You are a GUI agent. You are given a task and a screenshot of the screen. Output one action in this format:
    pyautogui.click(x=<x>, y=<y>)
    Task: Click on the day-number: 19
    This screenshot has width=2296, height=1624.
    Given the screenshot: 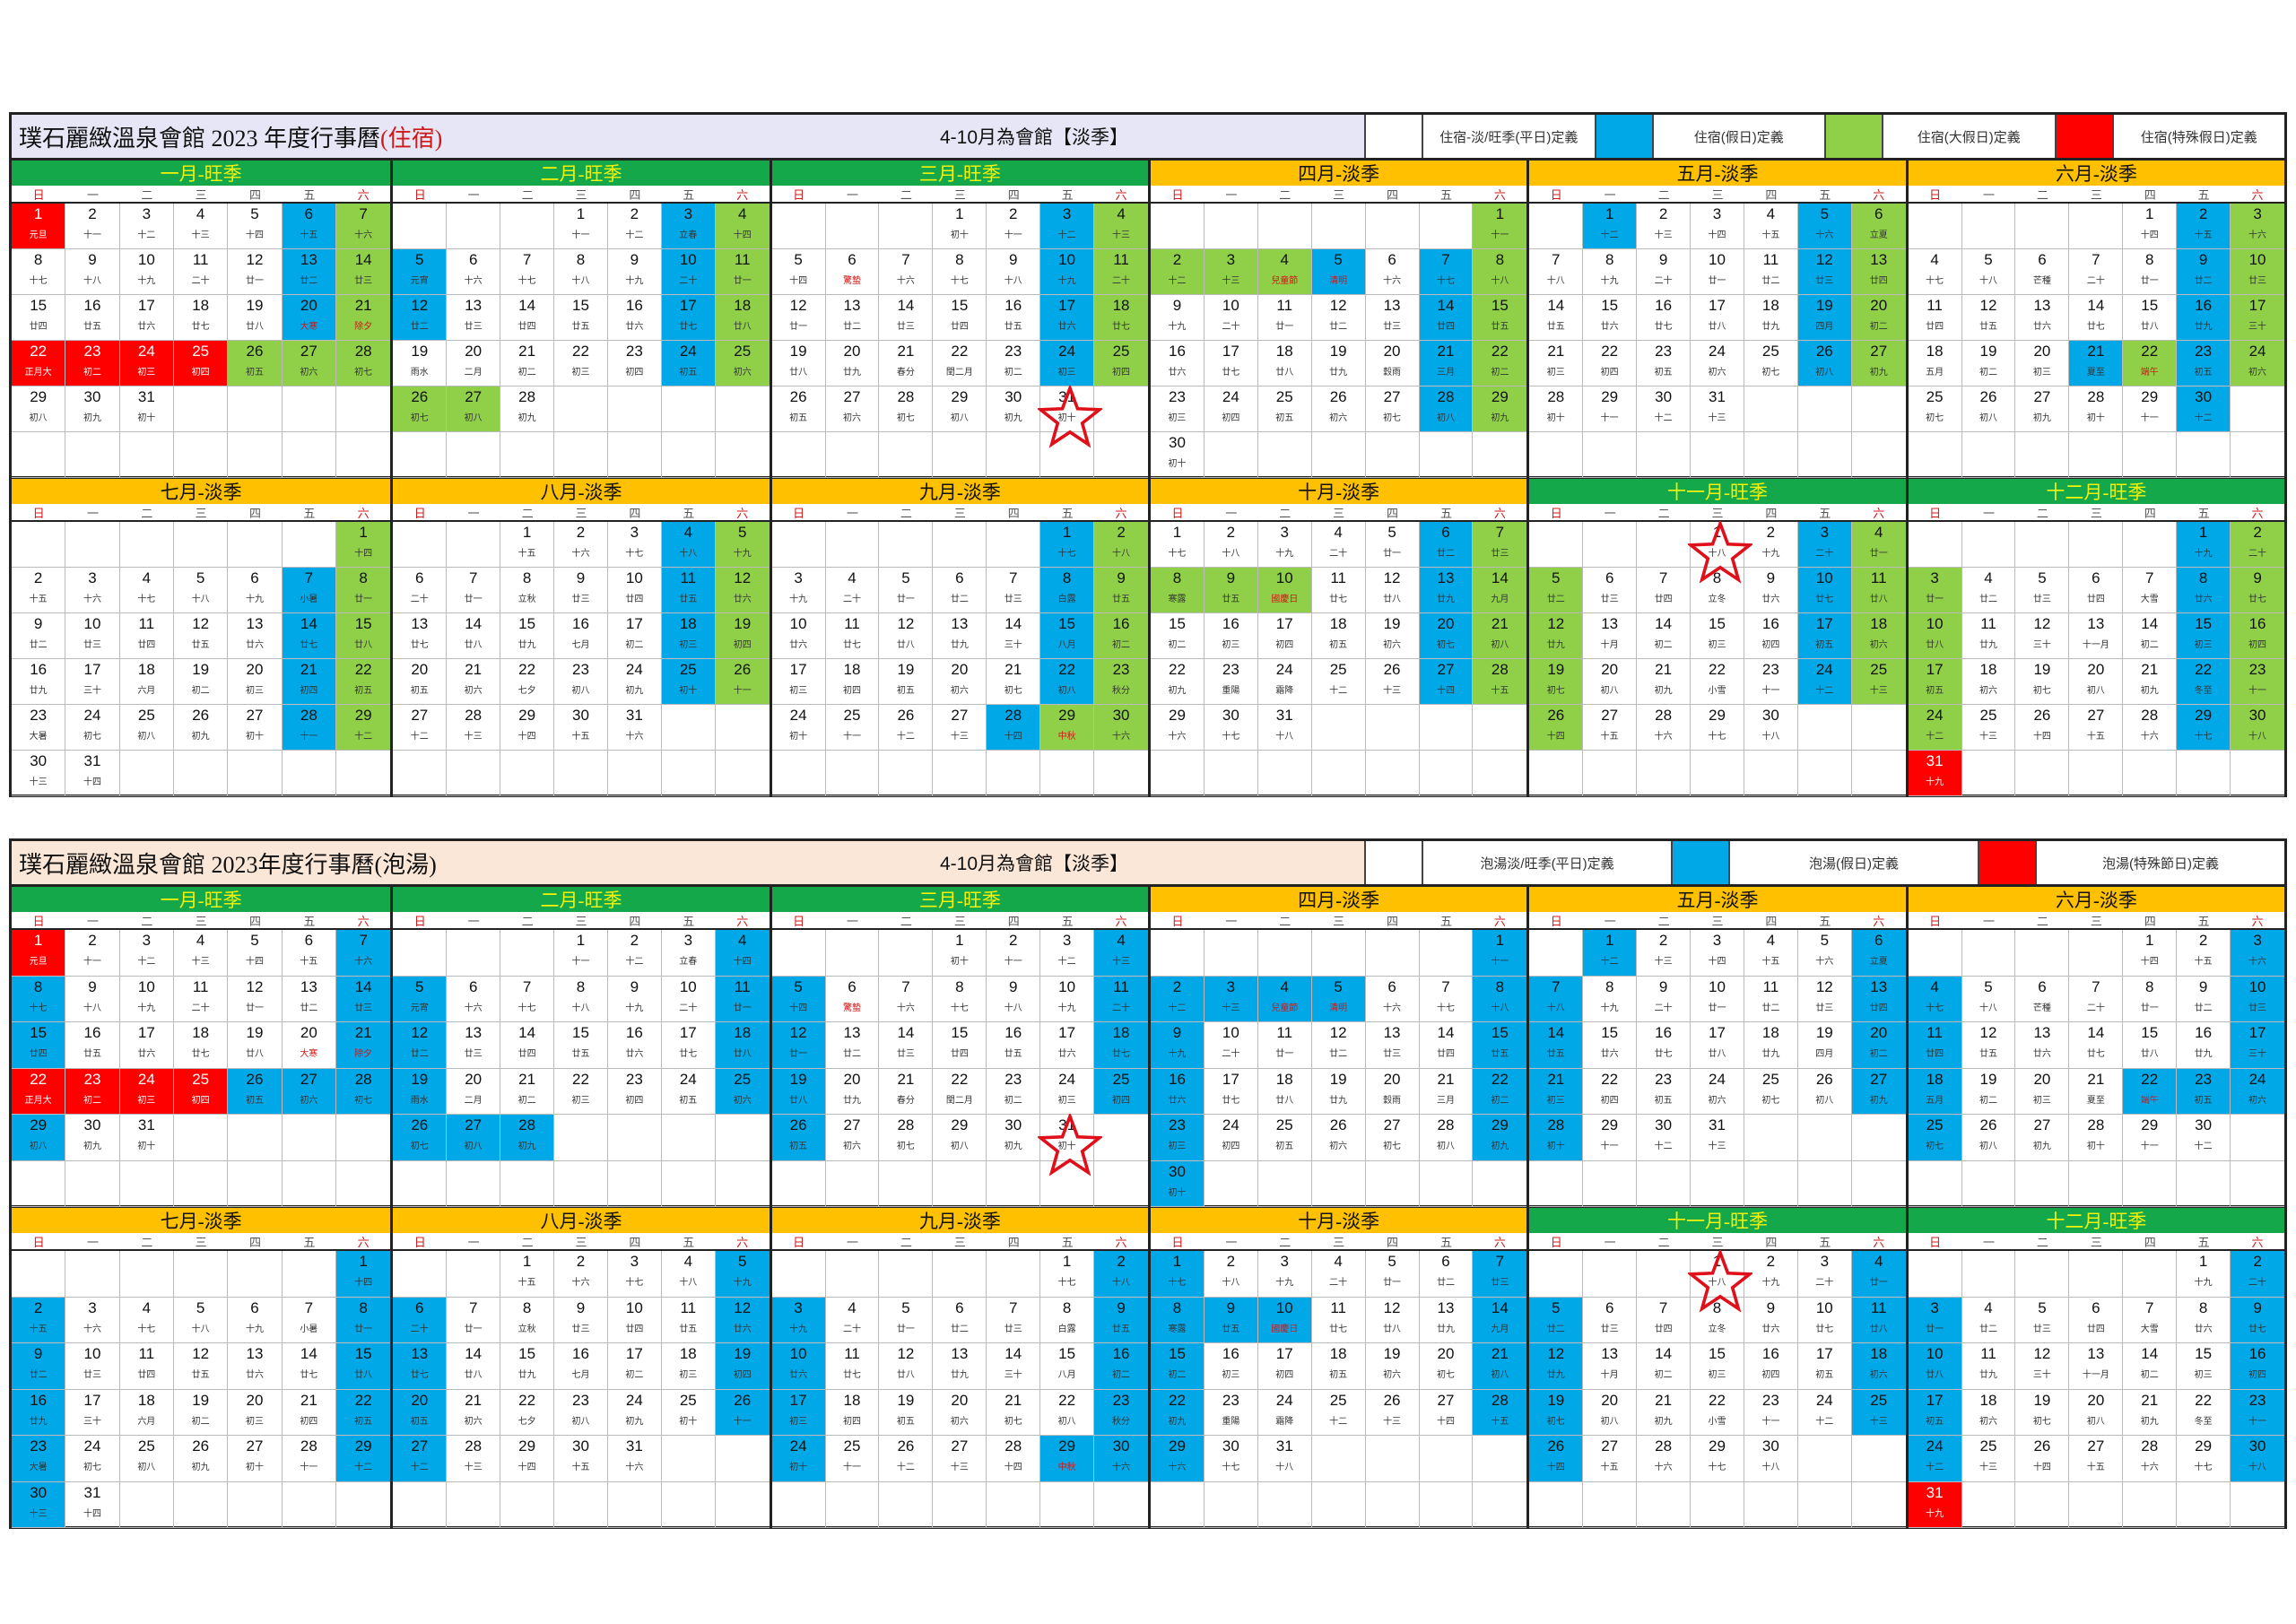 What is the action you would take?
    pyautogui.click(x=1556, y=1400)
    